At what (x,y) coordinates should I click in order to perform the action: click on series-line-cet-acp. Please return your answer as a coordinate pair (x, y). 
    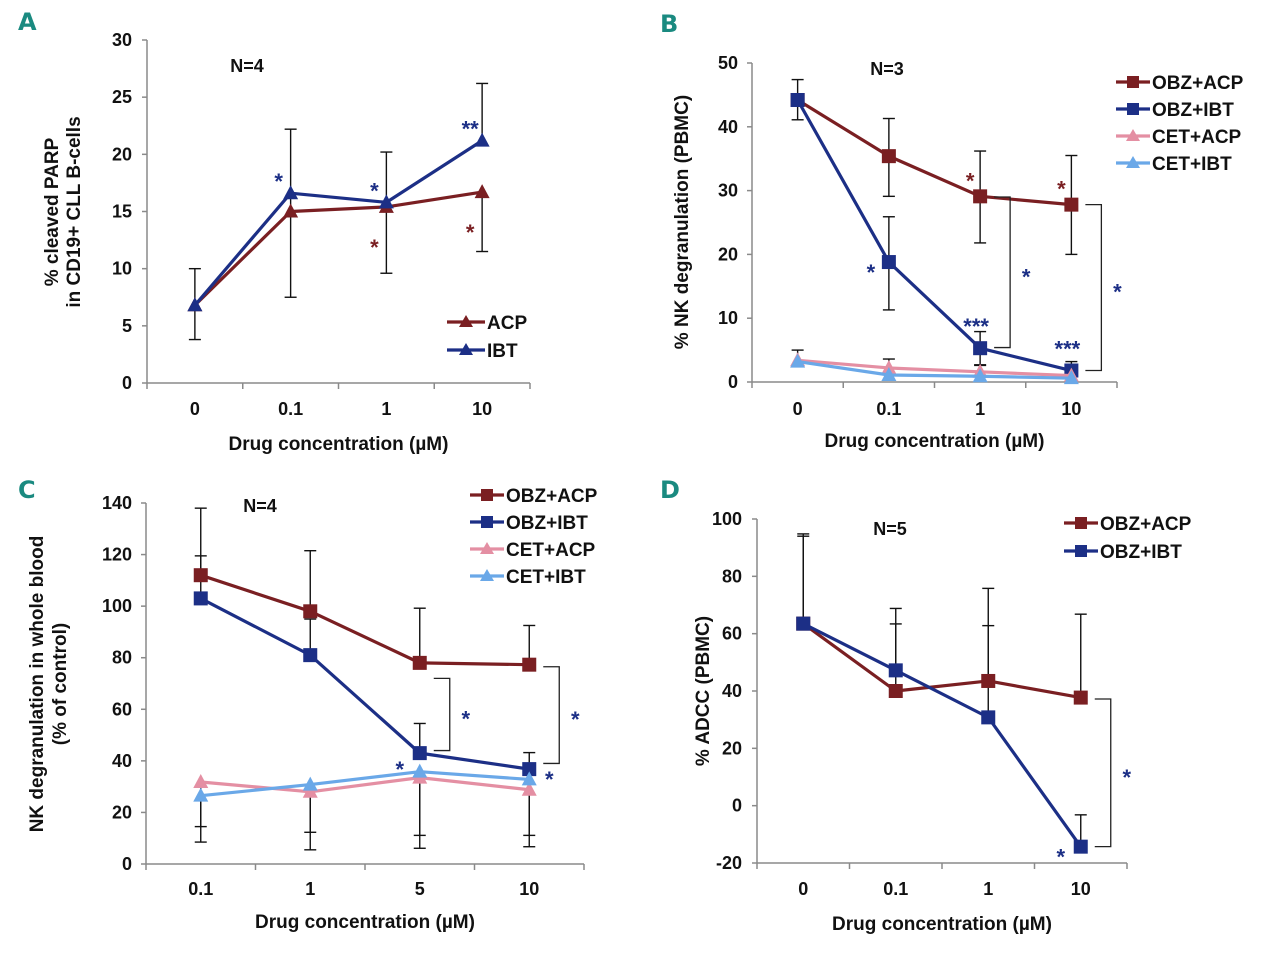
    Looking at the image, I should click on (934, 368).